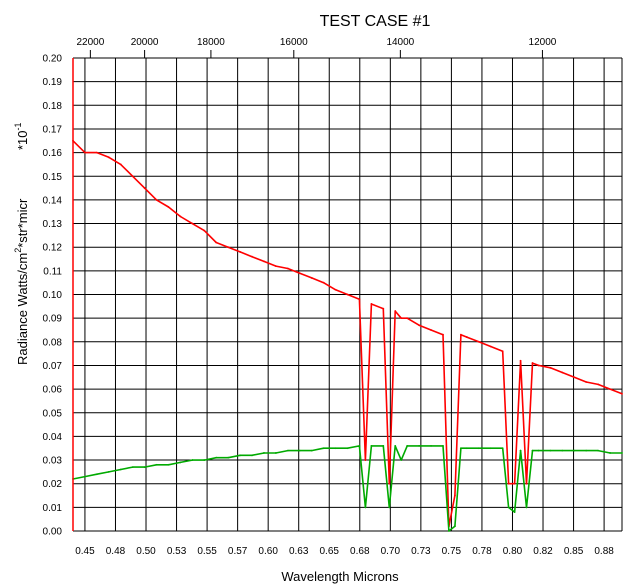 The image size is (624, 587). I want to click on y-tick-label: 0.17, so click(53, 129).